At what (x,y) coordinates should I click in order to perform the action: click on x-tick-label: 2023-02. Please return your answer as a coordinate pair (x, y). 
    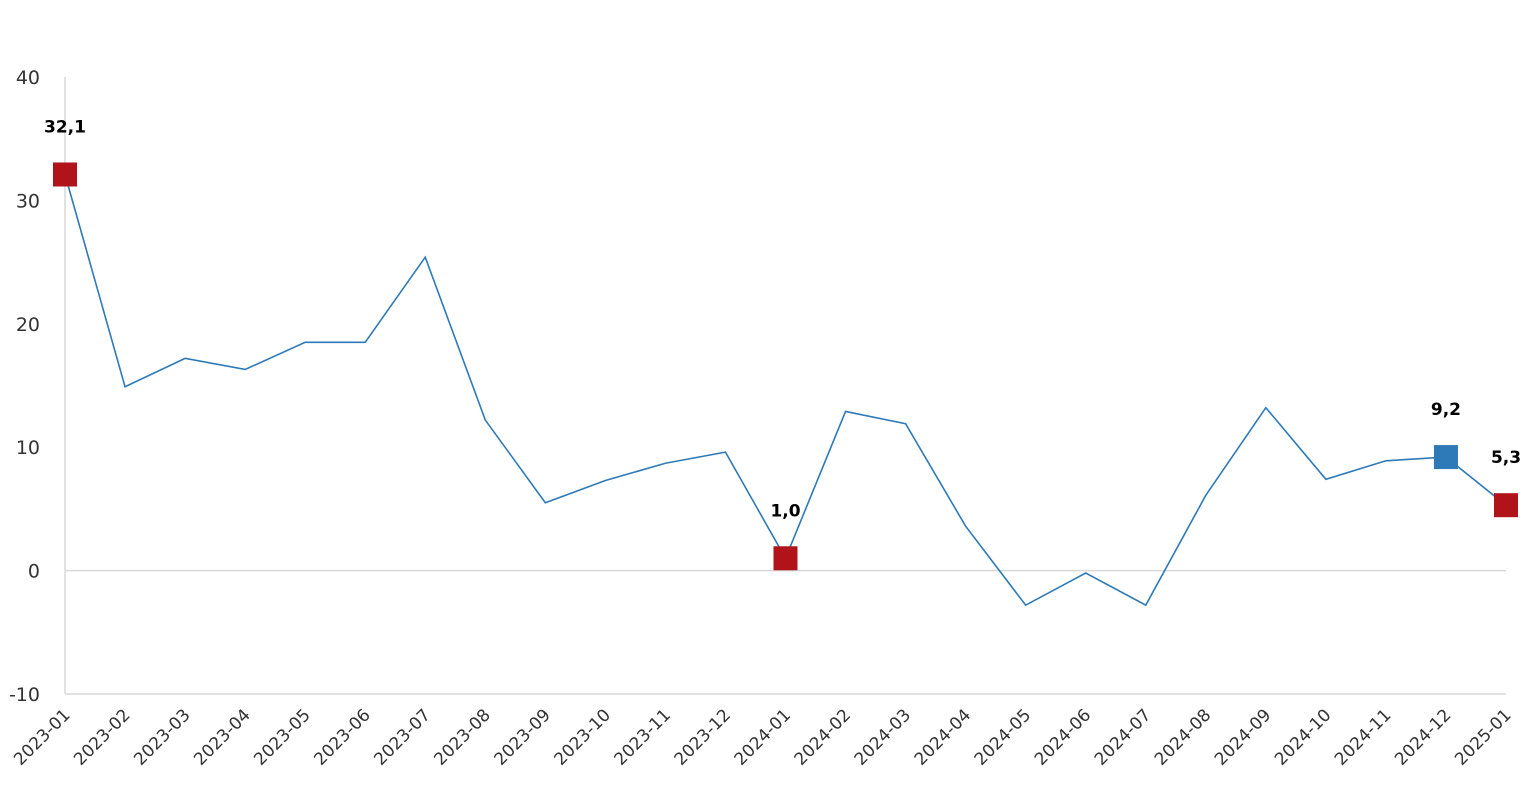
    Looking at the image, I should click on (102, 737).